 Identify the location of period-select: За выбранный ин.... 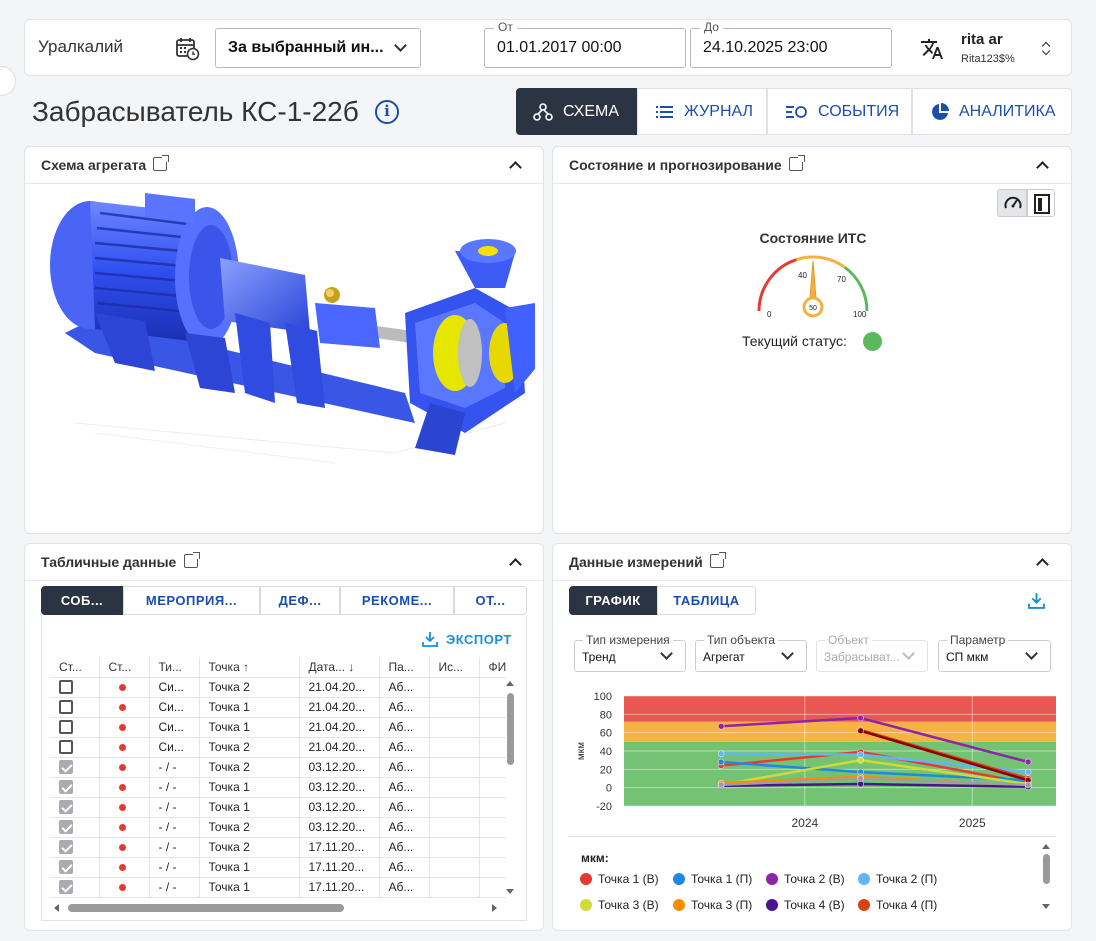
(318, 48).